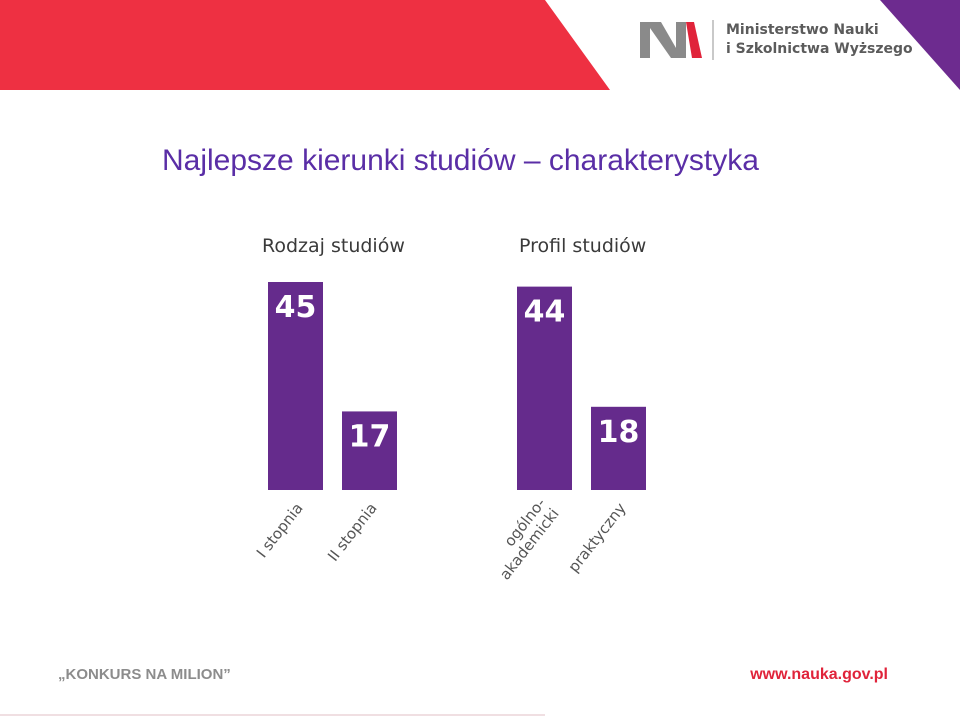  What do you see at coordinates (802, 30) in the screenshot?
I see `logo-line-1: Ministerstwo Nauki` at bounding box center [802, 30].